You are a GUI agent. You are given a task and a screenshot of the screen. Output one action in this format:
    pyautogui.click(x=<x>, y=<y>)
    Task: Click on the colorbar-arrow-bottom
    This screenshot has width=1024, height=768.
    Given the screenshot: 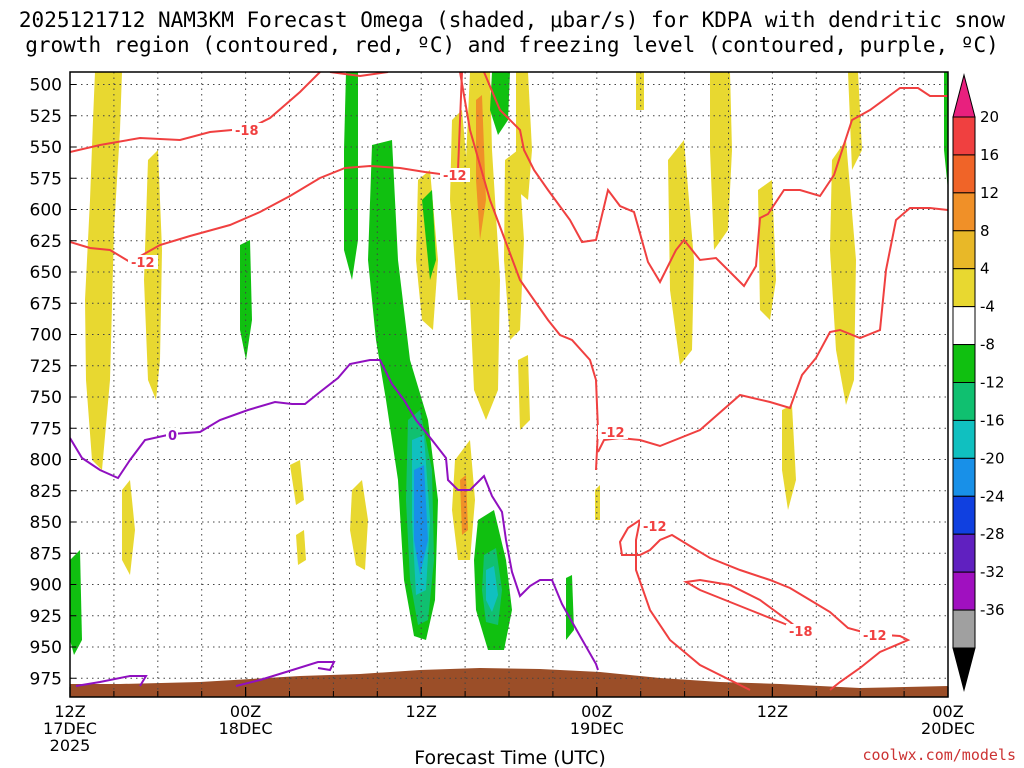 What is the action you would take?
    pyautogui.click(x=964, y=669)
    